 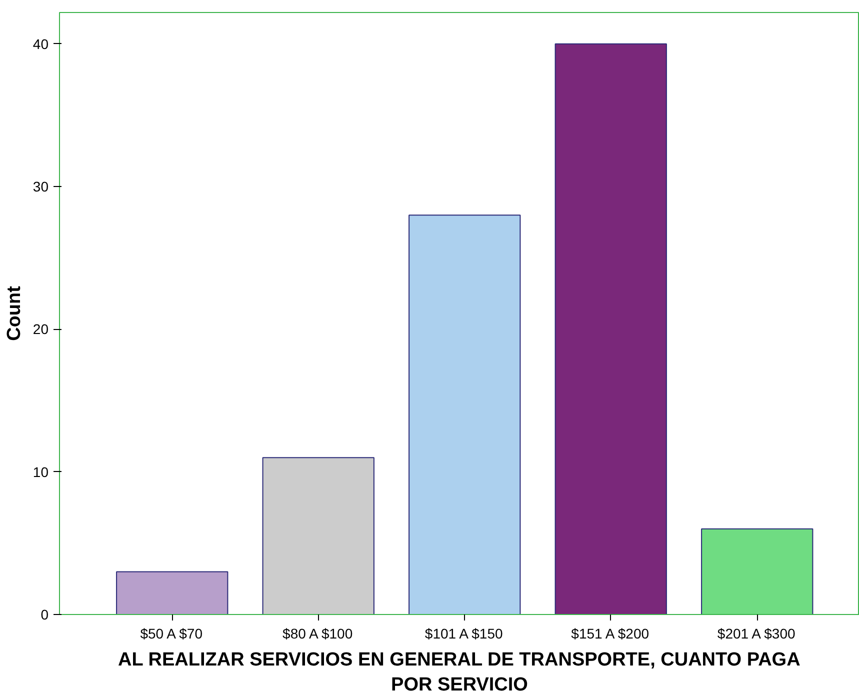 I want to click on y-tick-label: 10, so click(x=40, y=472).